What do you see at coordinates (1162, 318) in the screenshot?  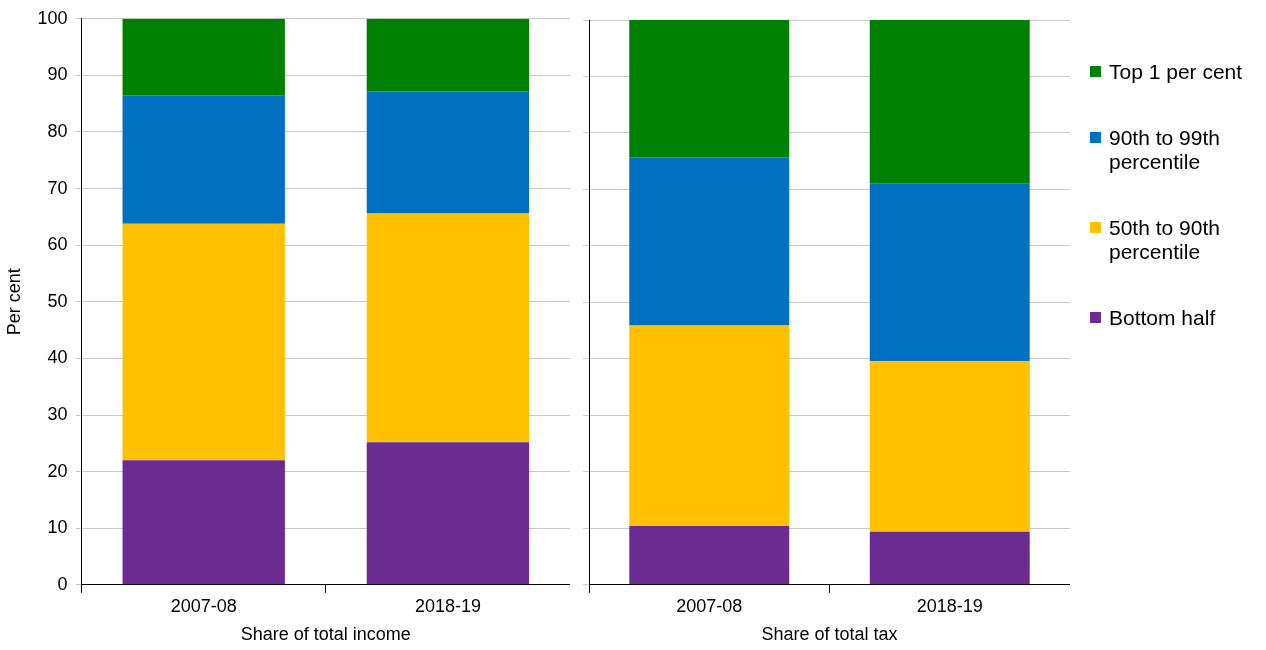 I see `legend-label: Bottom half` at bounding box center [1162, 318].